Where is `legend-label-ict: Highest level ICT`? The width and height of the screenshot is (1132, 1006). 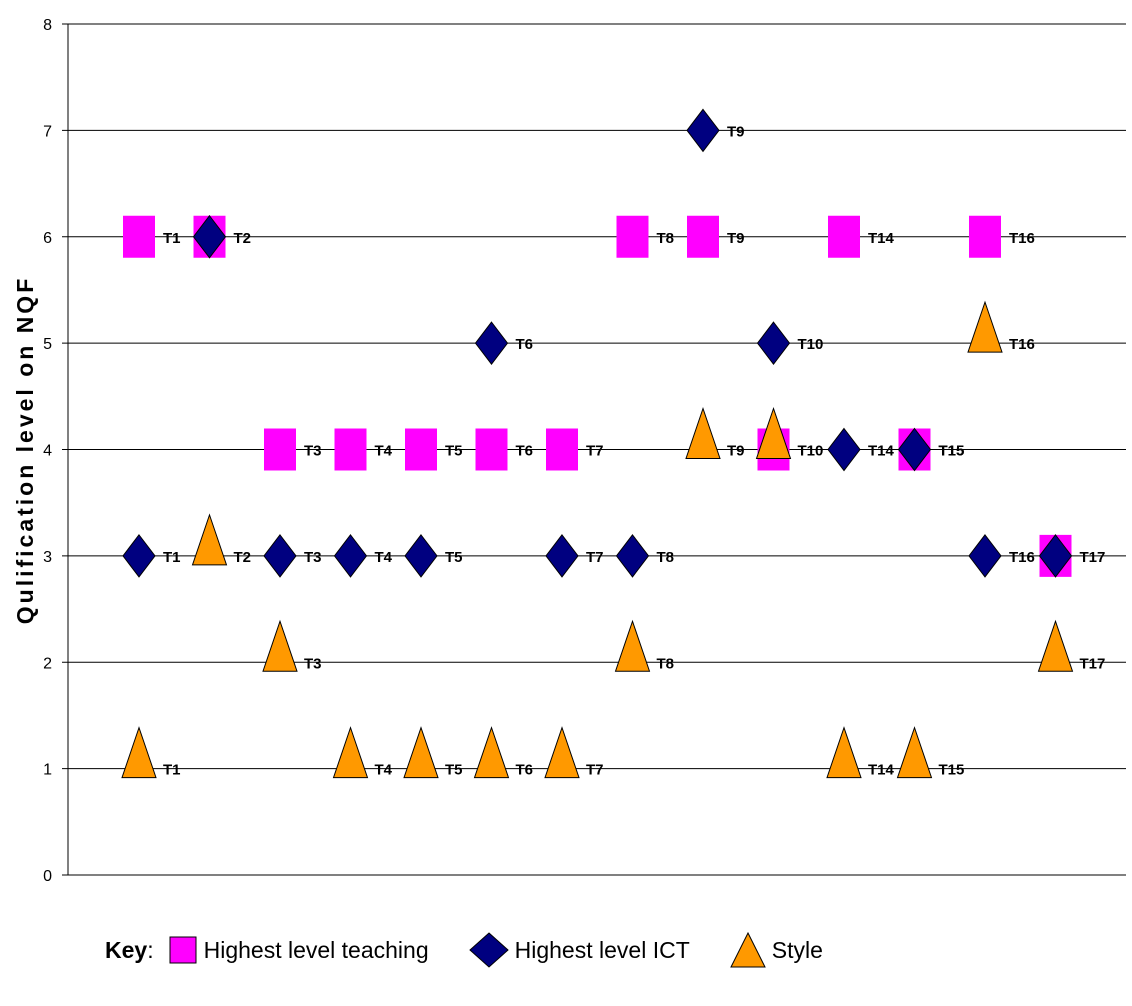 legend-label-ict: Highest level ICT is located at coordinates (602, 949).